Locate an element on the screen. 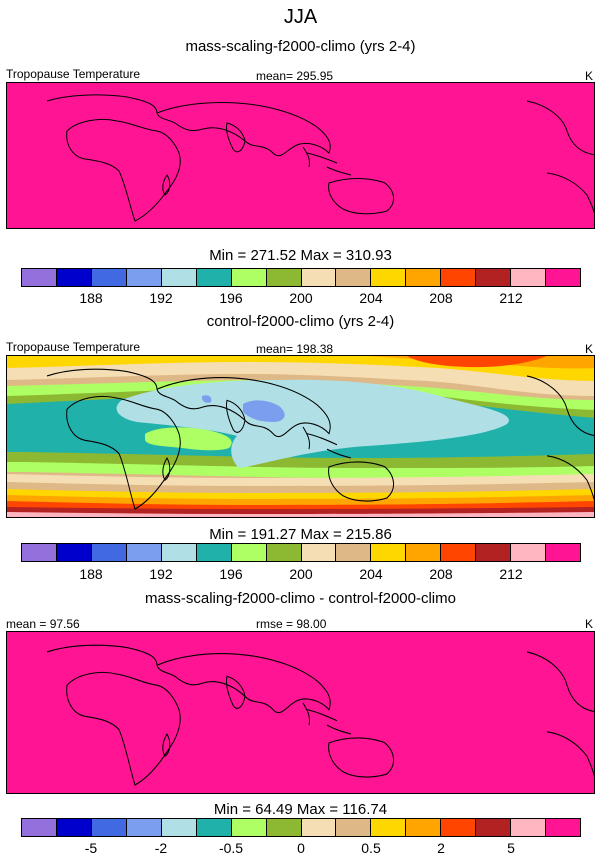  panel-1-colorbar is located at coordinates (301, 277).